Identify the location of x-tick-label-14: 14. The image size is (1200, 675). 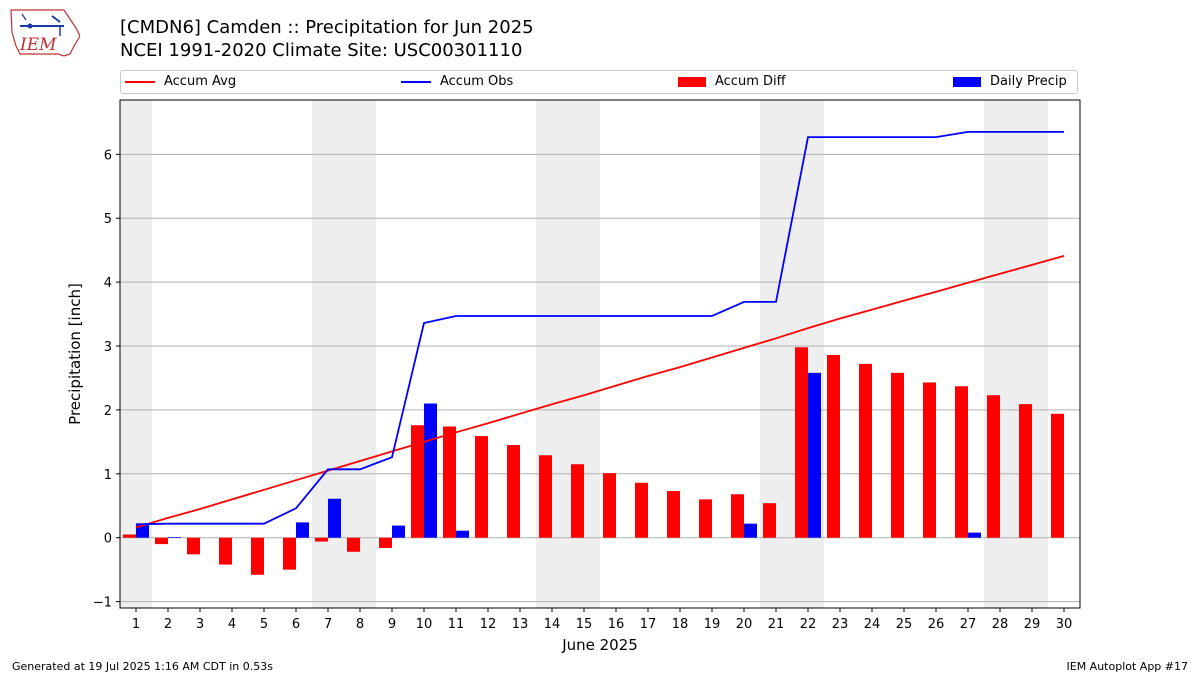
(552, 624).